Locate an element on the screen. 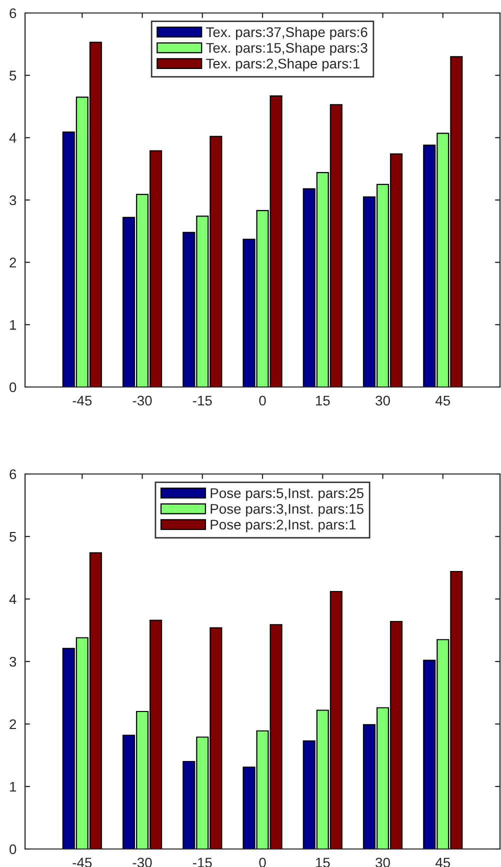 The image size is (501, 867). legend-label: Pose pars:2,Inst. pars:1 is located at coordinates (283, 526).